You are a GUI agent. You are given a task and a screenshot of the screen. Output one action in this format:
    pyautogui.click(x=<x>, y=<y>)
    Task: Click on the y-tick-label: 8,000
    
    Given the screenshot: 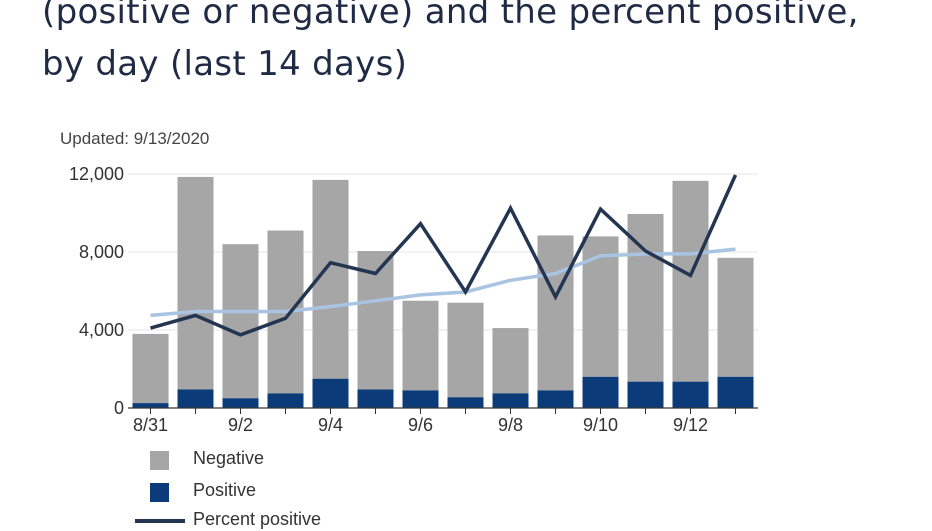 What is the action you would take?
    pyautogui.click(x=101, y=252)
    